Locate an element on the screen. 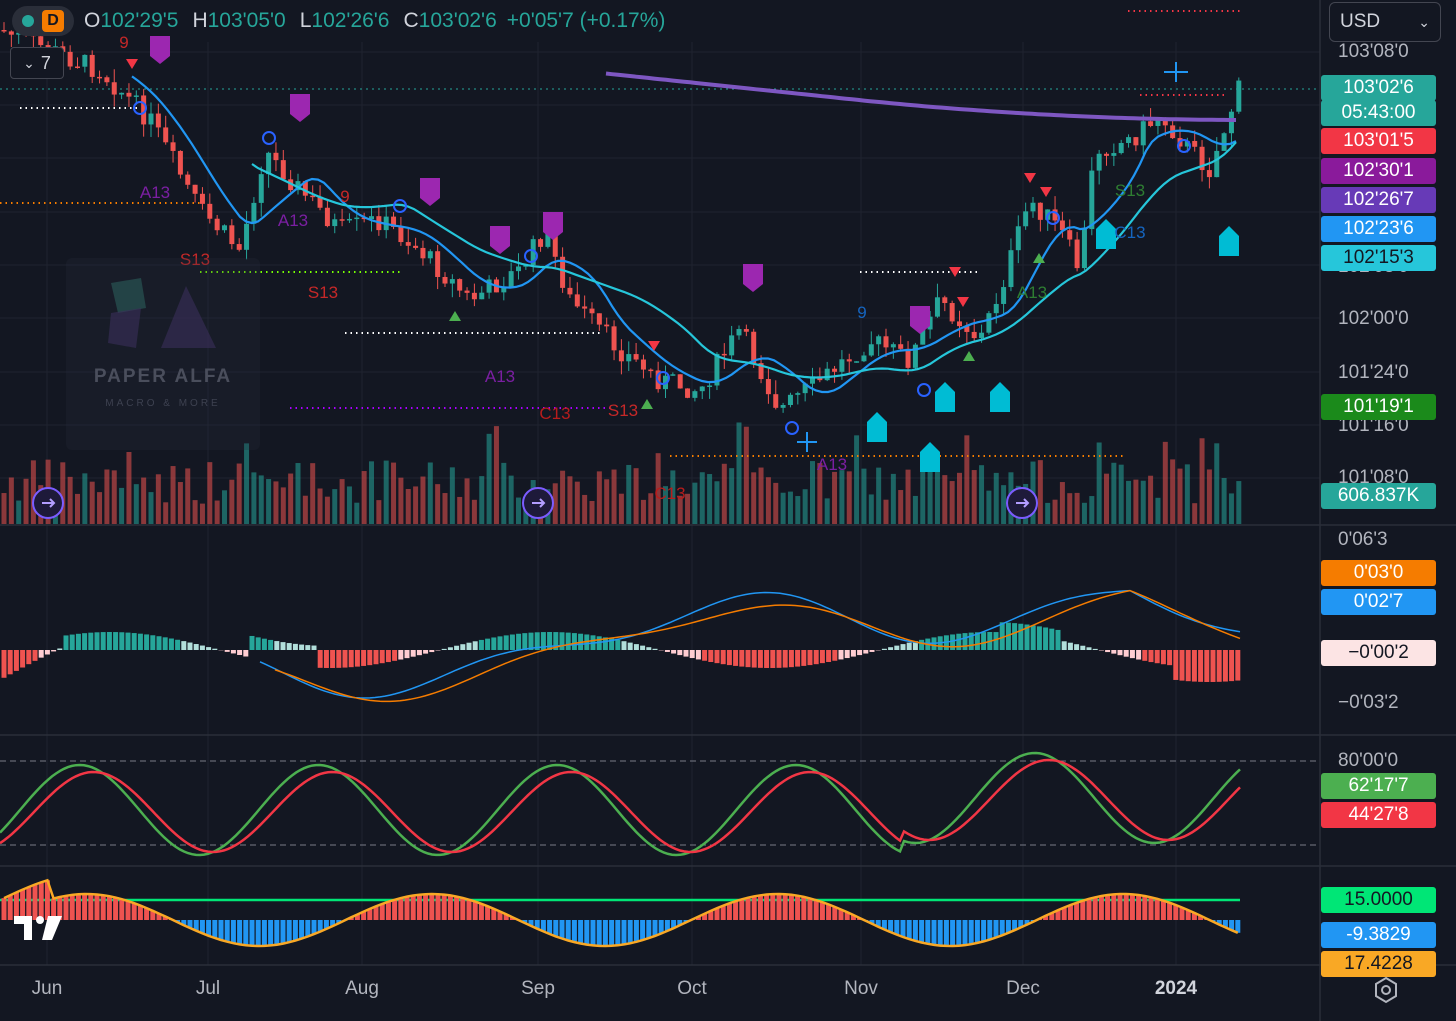 The height and width of the screenshot is (1021, 1456). stoch-d-line is located at coordinates (620, 806).